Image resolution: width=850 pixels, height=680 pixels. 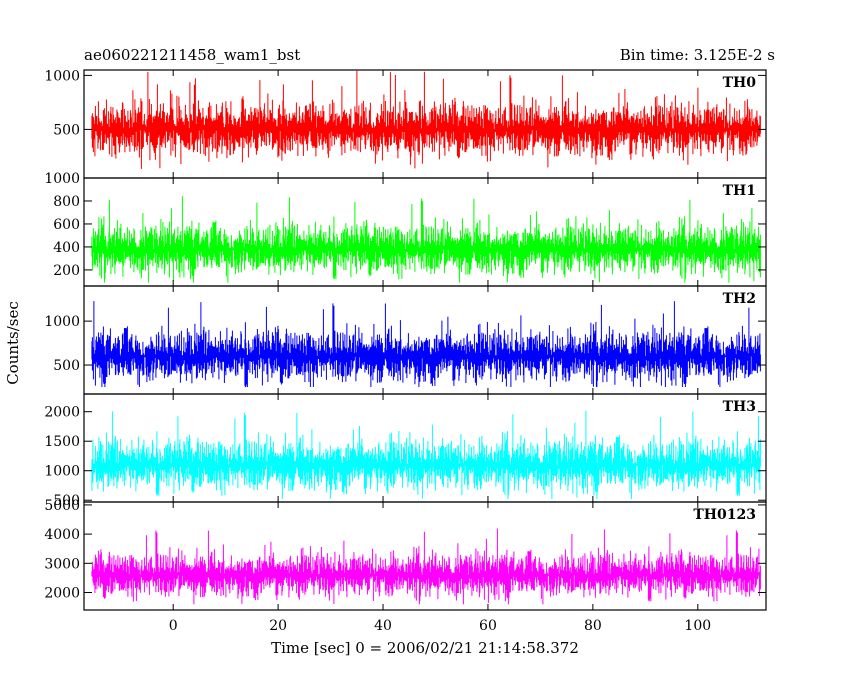 What do you see at coordinates (426, 119) in the screenshot?
I see `series-th0` at bounding box center [426, 119].